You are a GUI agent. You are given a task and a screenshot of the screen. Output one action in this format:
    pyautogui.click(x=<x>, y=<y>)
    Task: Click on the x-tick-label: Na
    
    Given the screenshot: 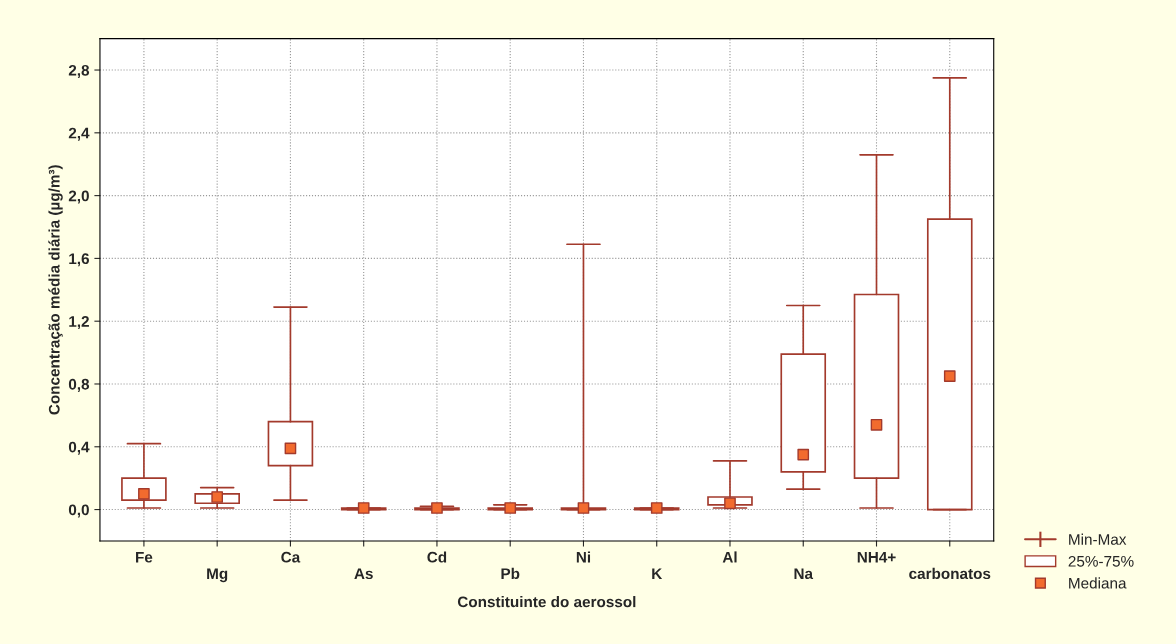 What is the action you would take?
    pyautogui.click(x=804, y=574)
    